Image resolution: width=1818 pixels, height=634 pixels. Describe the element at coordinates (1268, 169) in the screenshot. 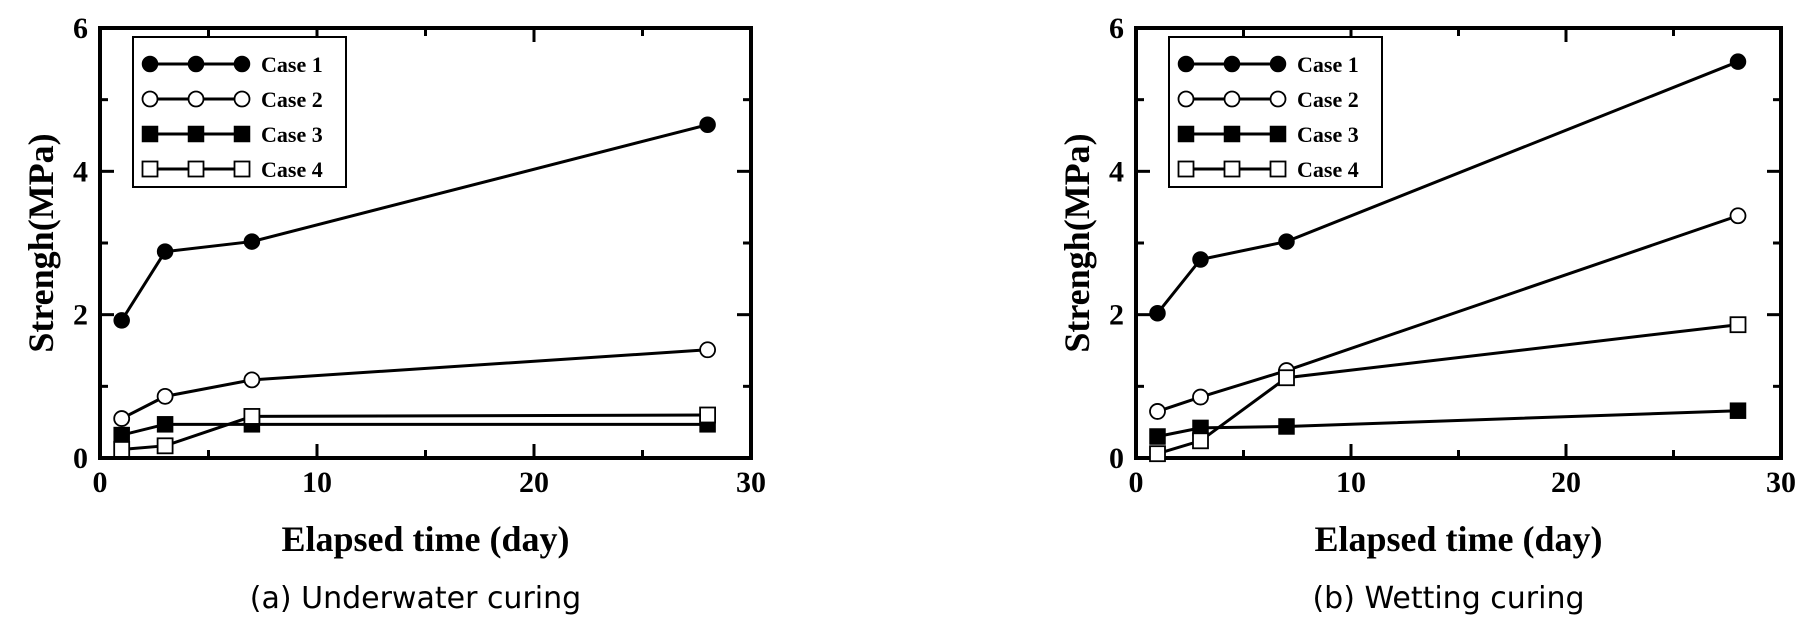

I see `legend-item: Case 4` at that location.